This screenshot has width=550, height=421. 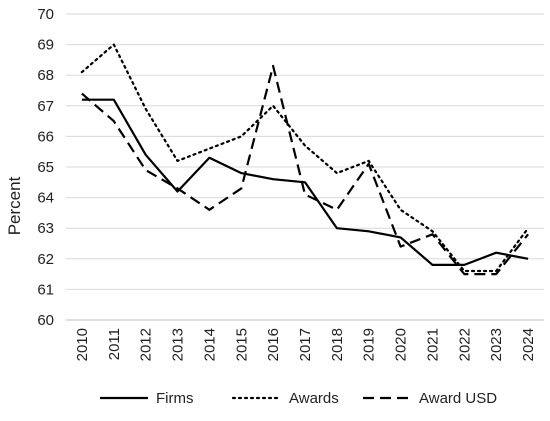 I want to click on x-tick-label: 2012, so click(x=146, y=344).